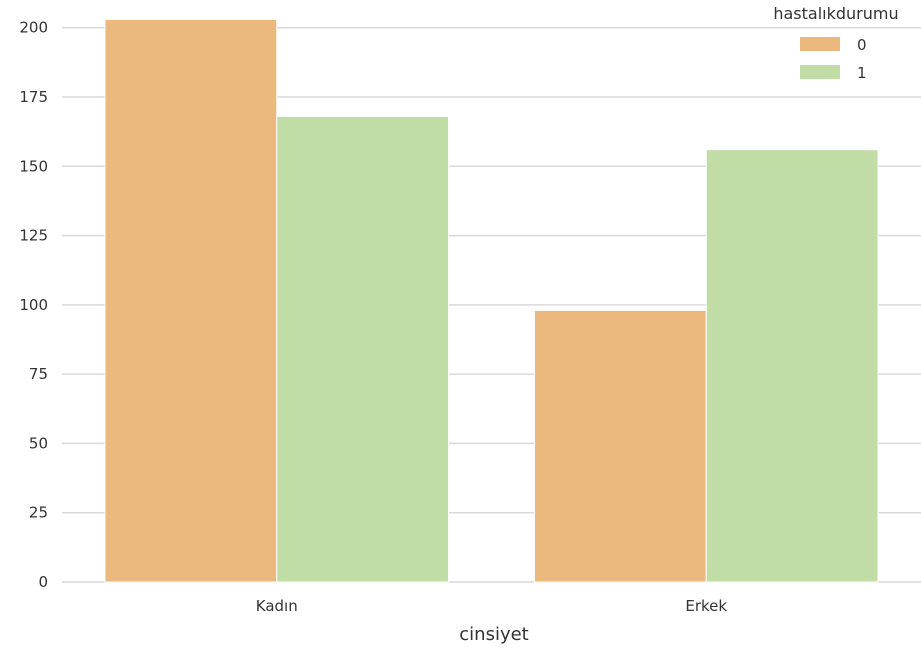  I want to click on y-tick-label: 200, so click(33, 28).